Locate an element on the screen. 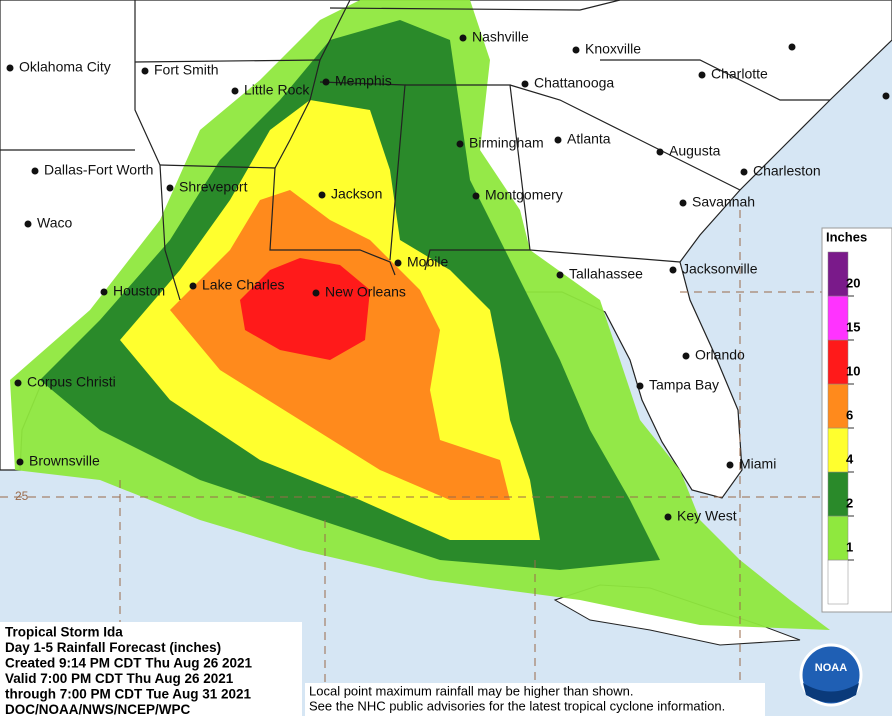 Image resolution: width=892 pixels, height=716 pixels. city-label: Oklahoma City is located at coordinates (65, 67).